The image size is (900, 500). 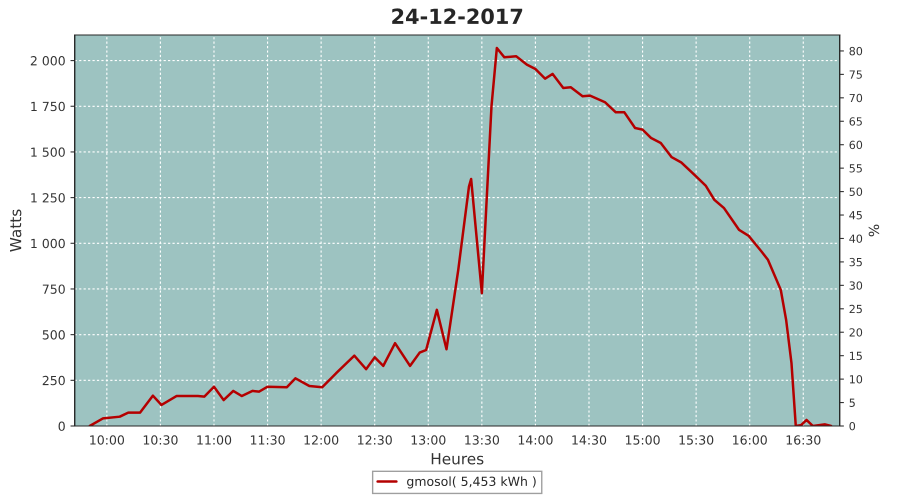 I want to click on chart-title: 24-12-2017, so click(x=457, y=16).